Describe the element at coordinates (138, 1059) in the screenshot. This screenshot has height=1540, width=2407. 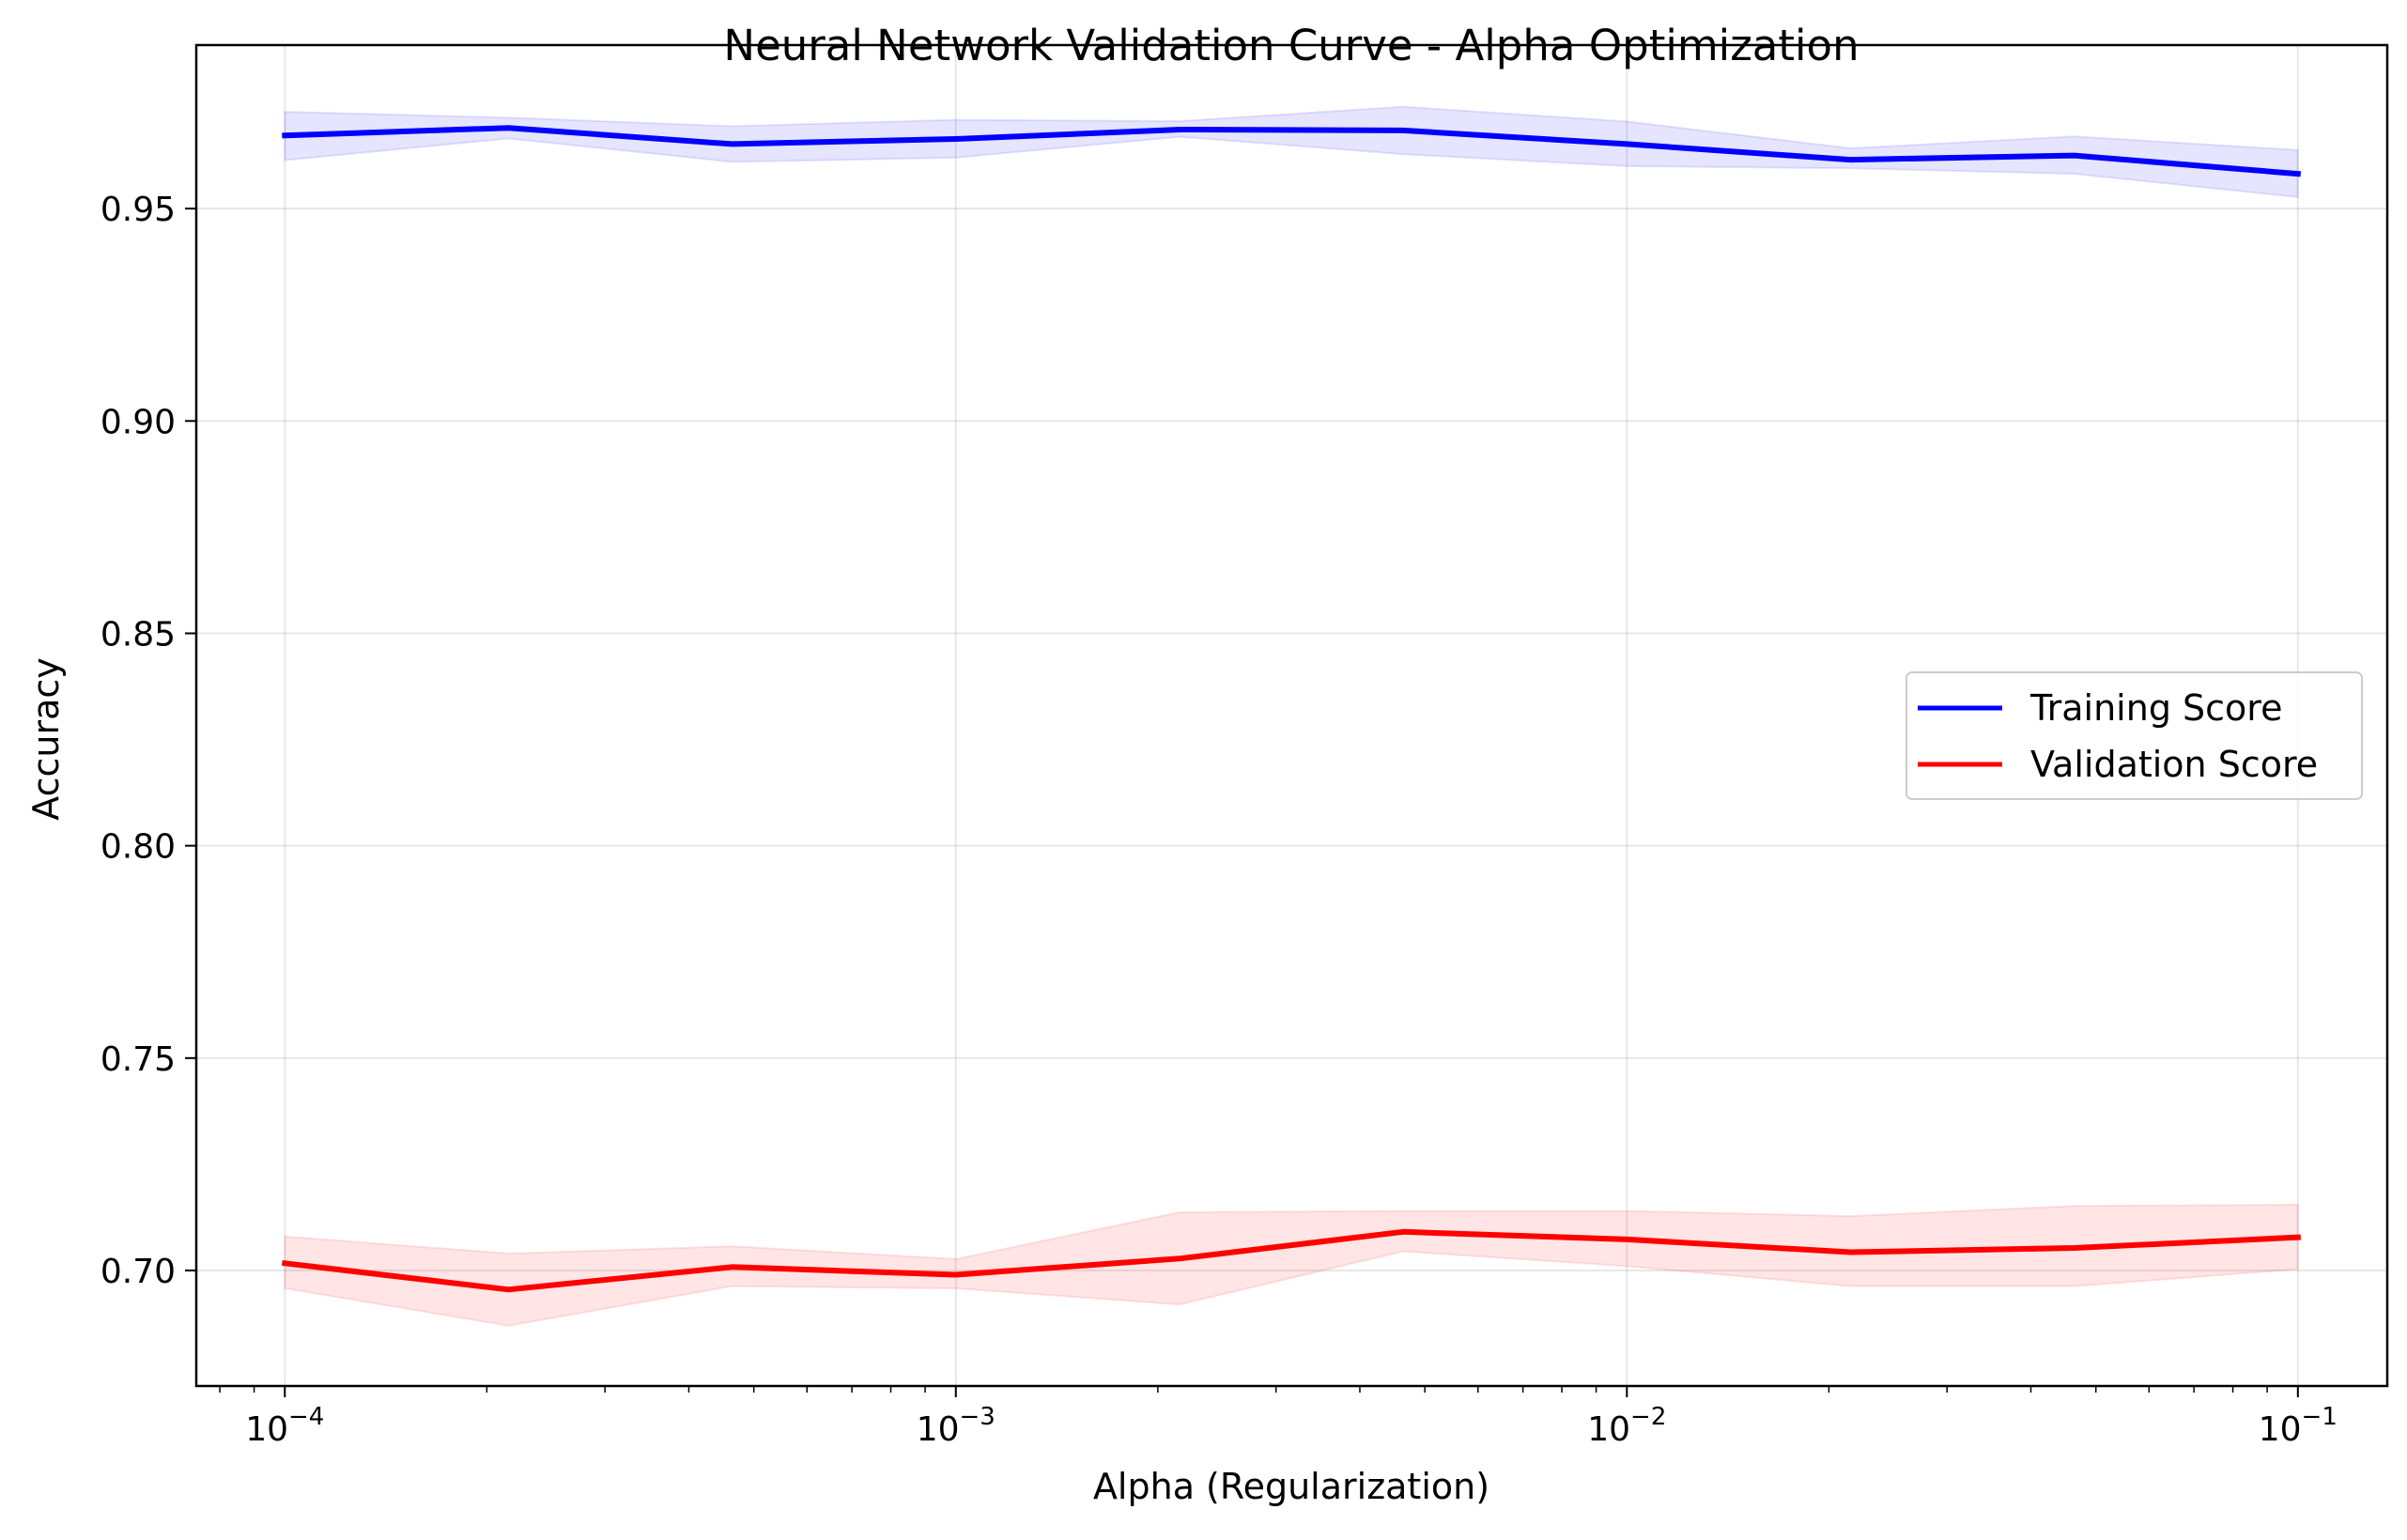
I see `y-tick-label-1: 0.75` at that location.